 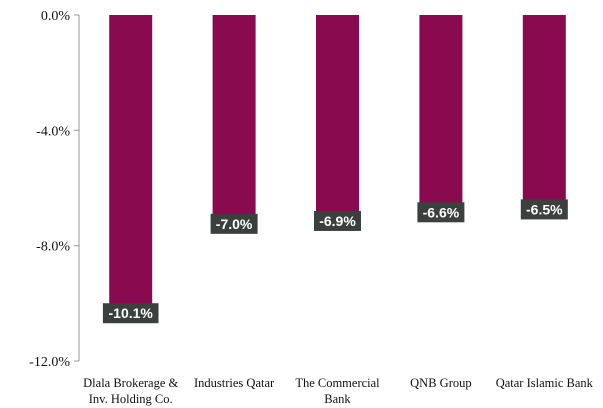 I want to click on category-label: Dlala Brokerage &, so click(x=130, y=383).